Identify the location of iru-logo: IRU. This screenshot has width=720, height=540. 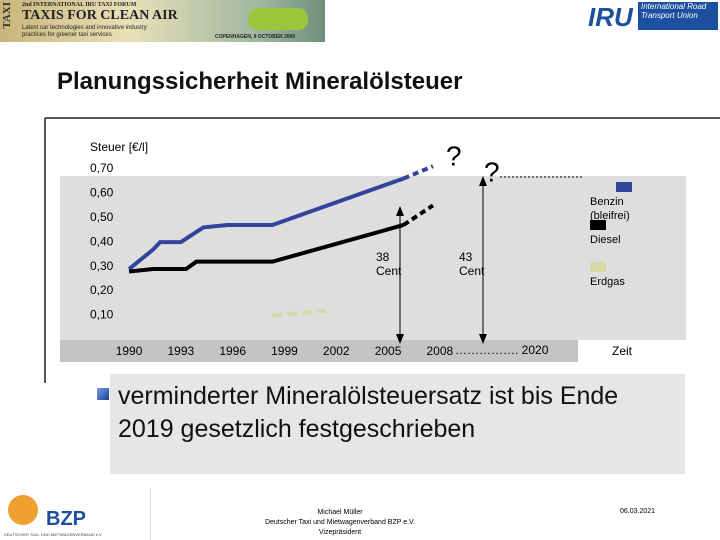
(610, 17).